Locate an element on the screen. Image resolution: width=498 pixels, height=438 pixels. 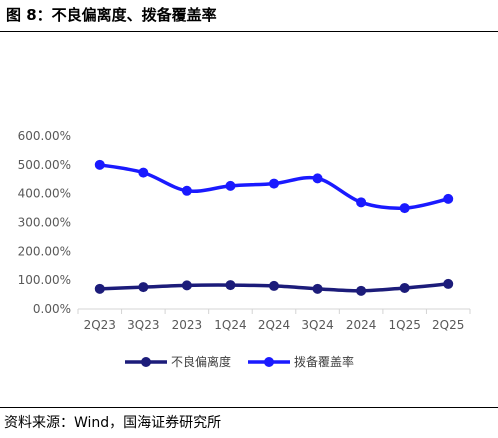
y-tick-label: 400.00% is located at coordinates (44, 194).